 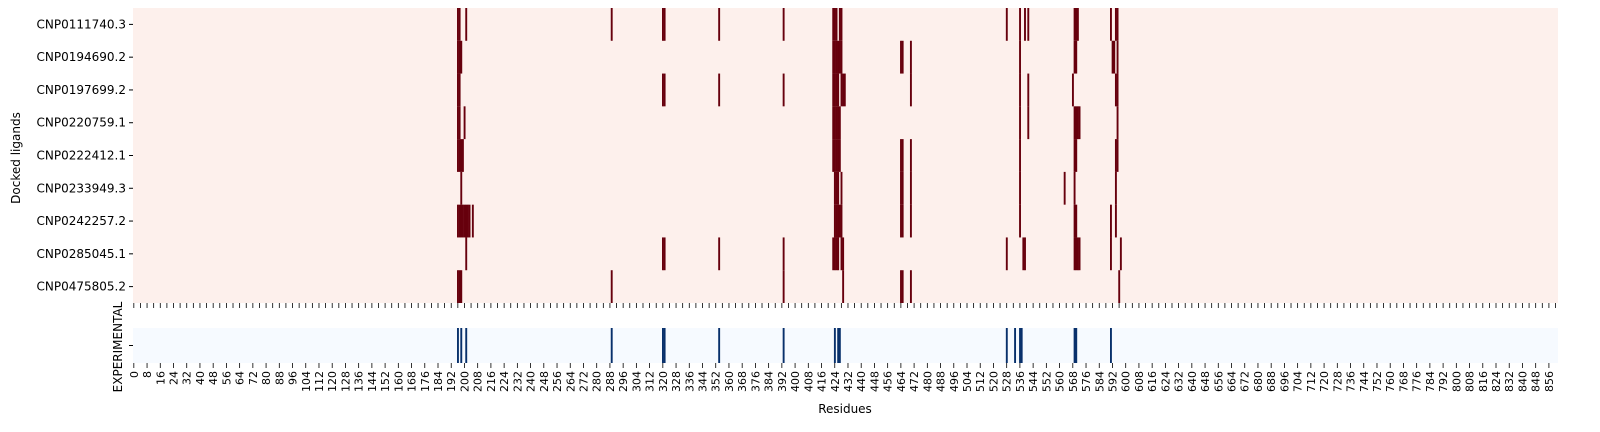 I want to click on x-tick-label: 648, so click(x=1205, y=381).